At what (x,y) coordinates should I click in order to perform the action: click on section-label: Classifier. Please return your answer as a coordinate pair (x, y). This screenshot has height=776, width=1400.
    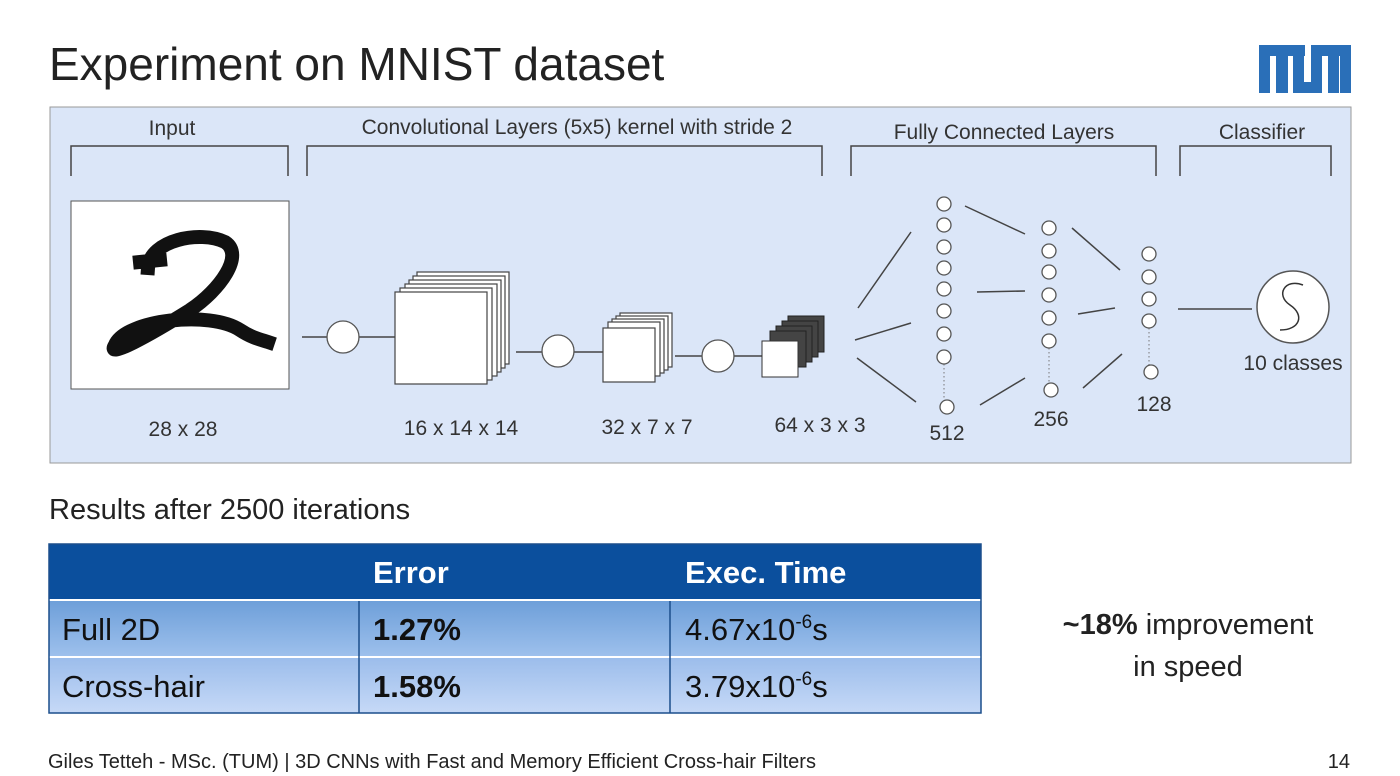
    Looking at the image, I should click on (1262, 132).